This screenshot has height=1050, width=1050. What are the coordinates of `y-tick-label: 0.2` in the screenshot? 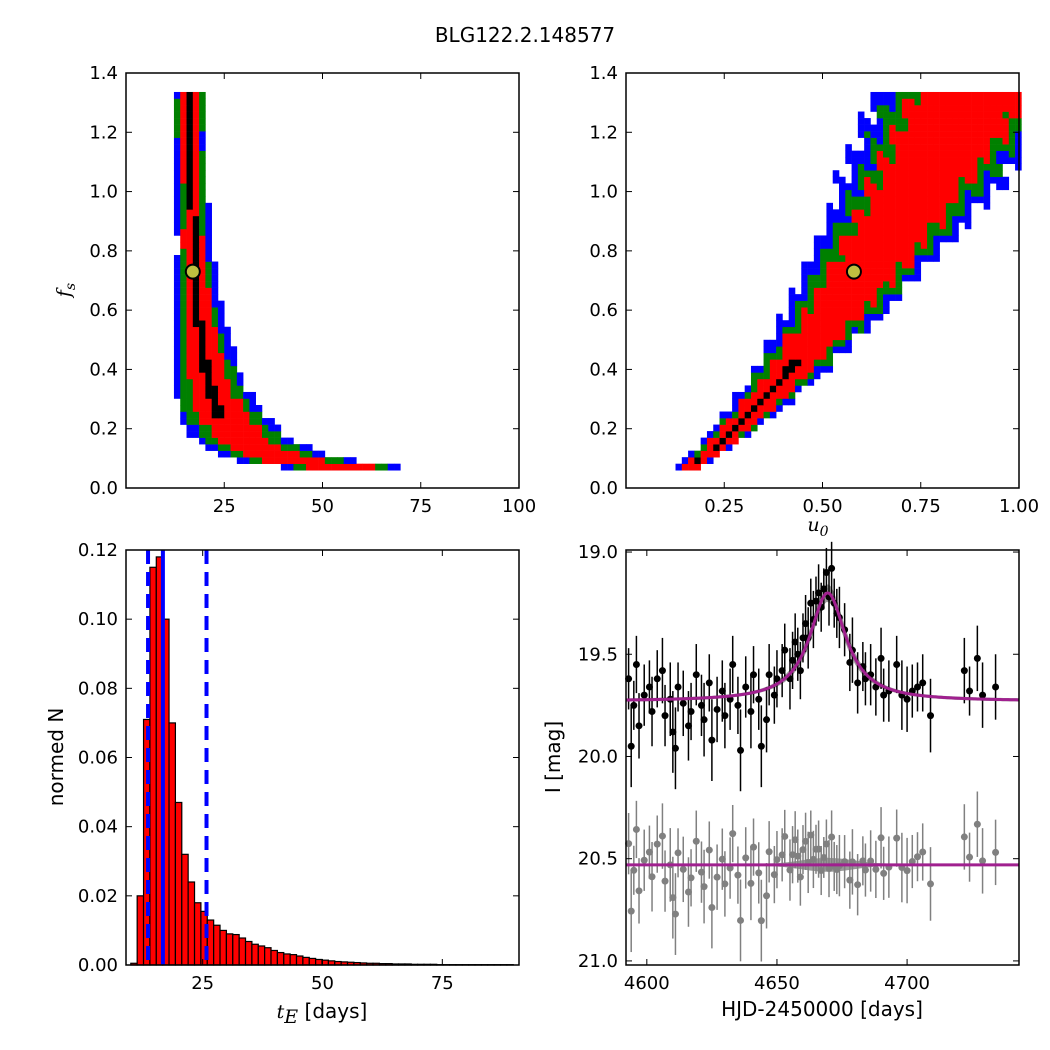 It's located at (603, 429).